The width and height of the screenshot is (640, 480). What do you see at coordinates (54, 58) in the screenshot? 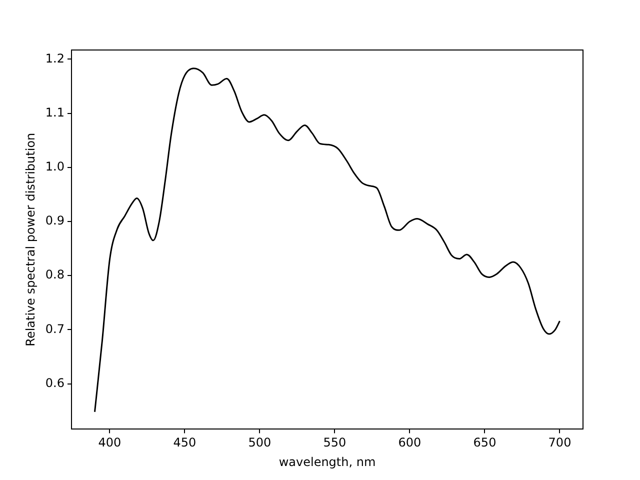
I see `y-tick-label: 1.2` at bounding box center [54, 58].